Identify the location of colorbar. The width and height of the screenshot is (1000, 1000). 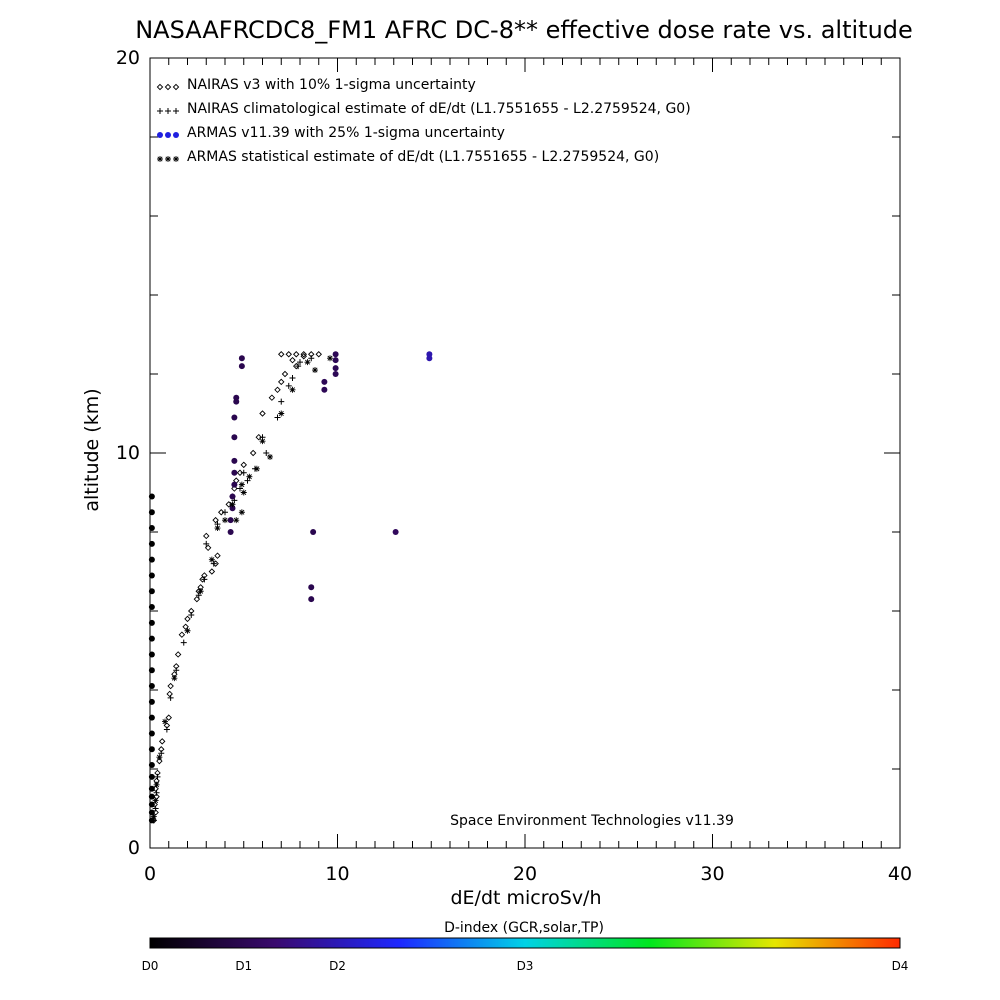
(525, 943).